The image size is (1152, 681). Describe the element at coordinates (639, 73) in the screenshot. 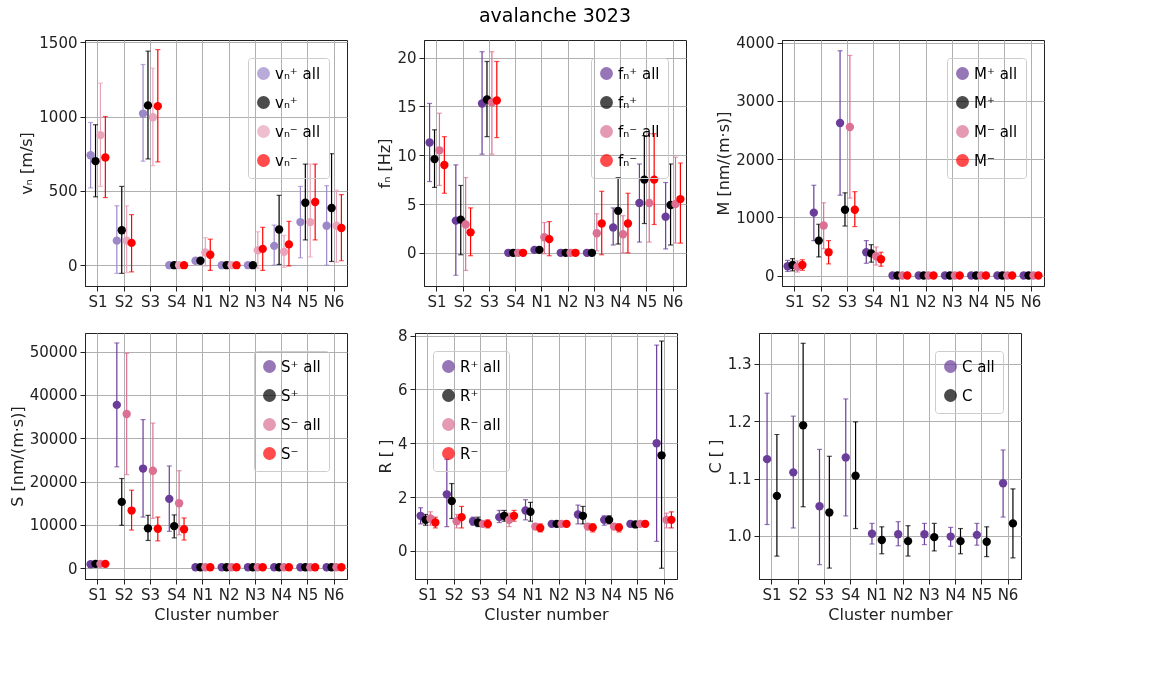

I see `legend-label: fₙ⁺ all` at that location.